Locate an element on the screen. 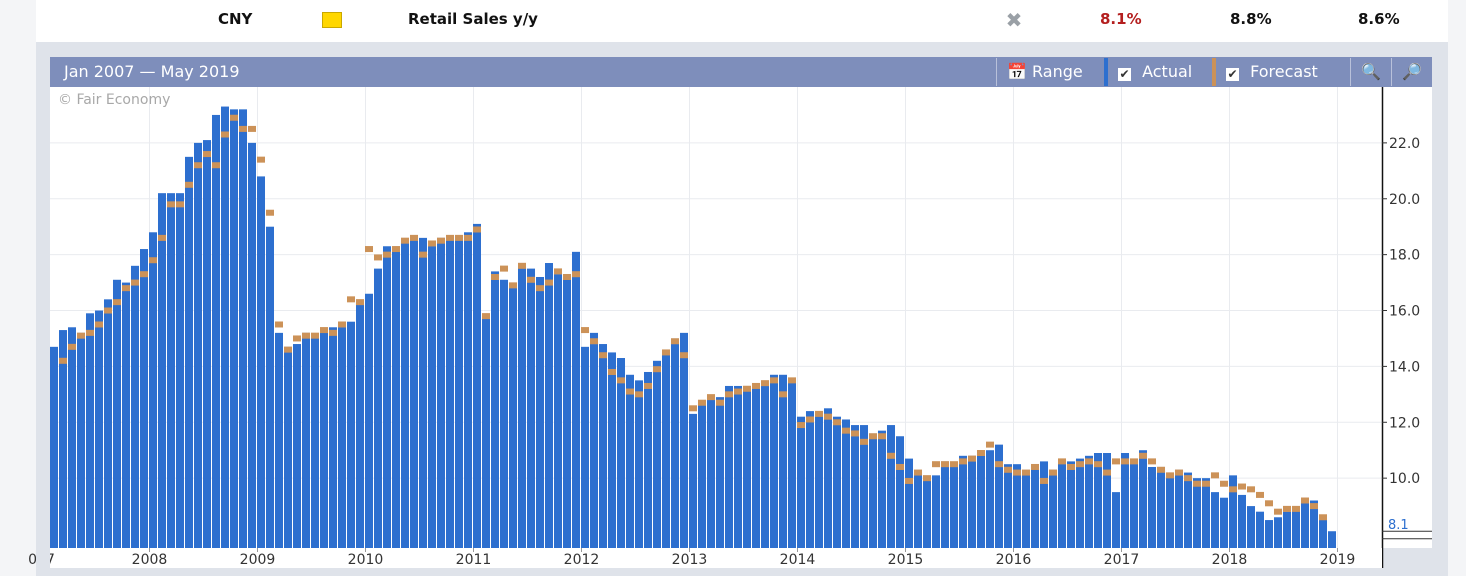 Image resolution: width=1466 pixels, height=576 pixels. x-icon: ✖ is located at coordinates (1014, 20).